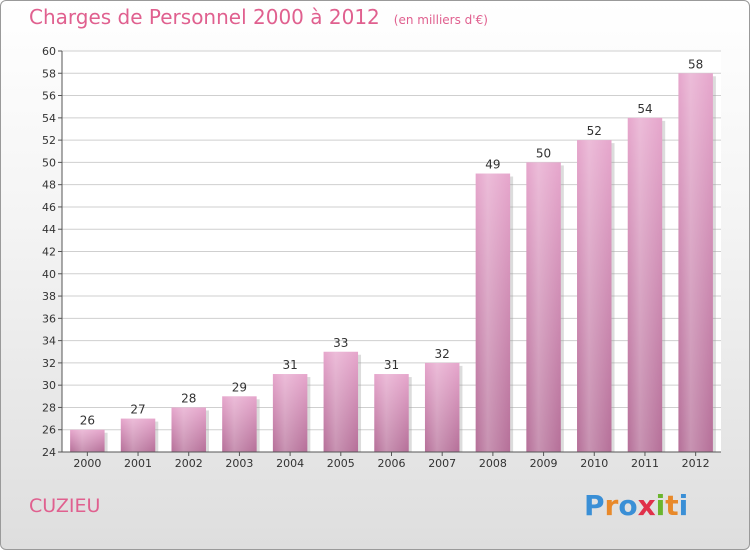  What do you see at coordinates (646, 505) in the screenshot?
I see `logo-letter: x` at bounding box center [646, 505].